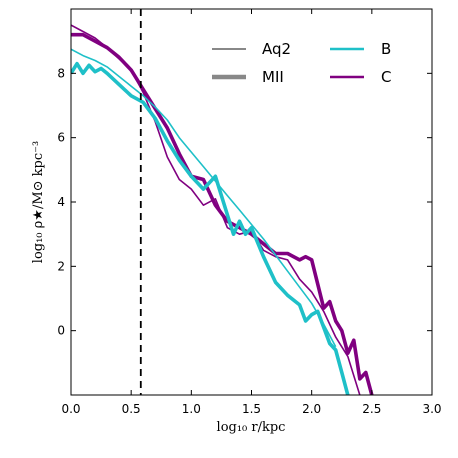  I want to click on y-tick-label: 6, so click(61, 138).